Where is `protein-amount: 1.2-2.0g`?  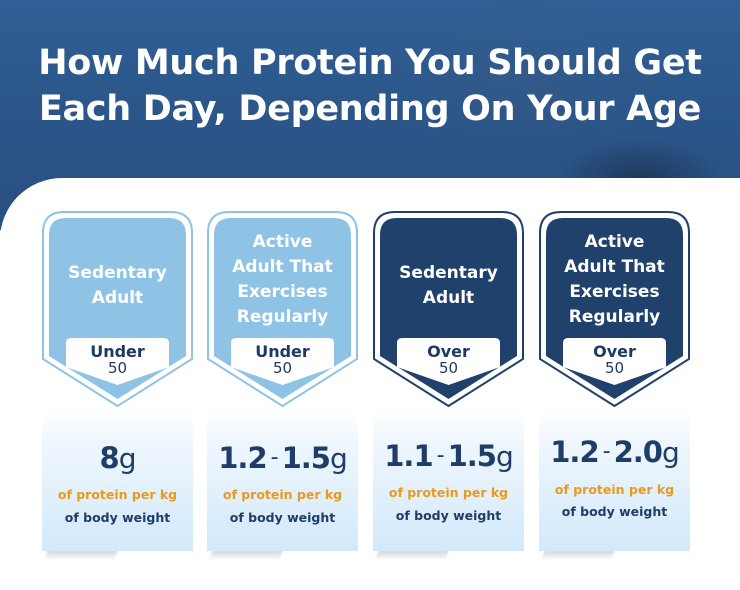 protein-amount: 1.2-2.0g is located at coordinates (614, 452).